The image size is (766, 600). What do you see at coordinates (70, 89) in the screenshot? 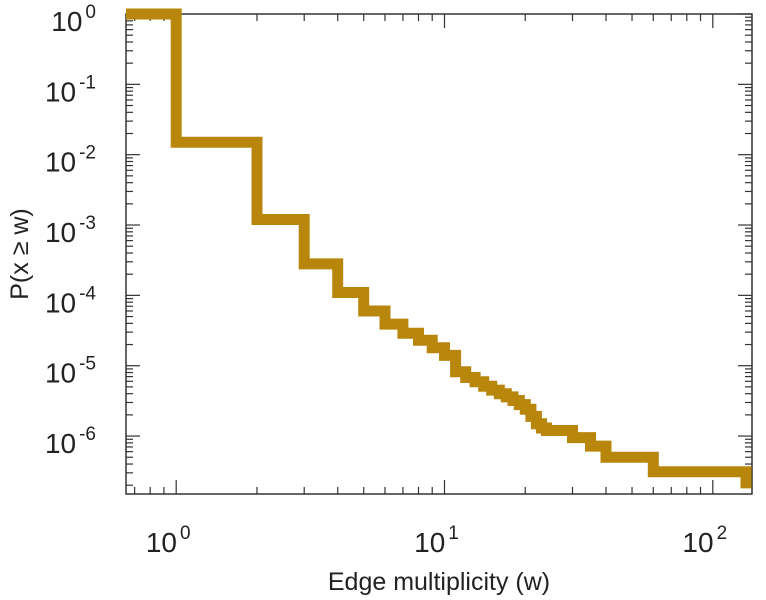
I see `y-tick-label: 10 -1` at bounding box center [70, 89].